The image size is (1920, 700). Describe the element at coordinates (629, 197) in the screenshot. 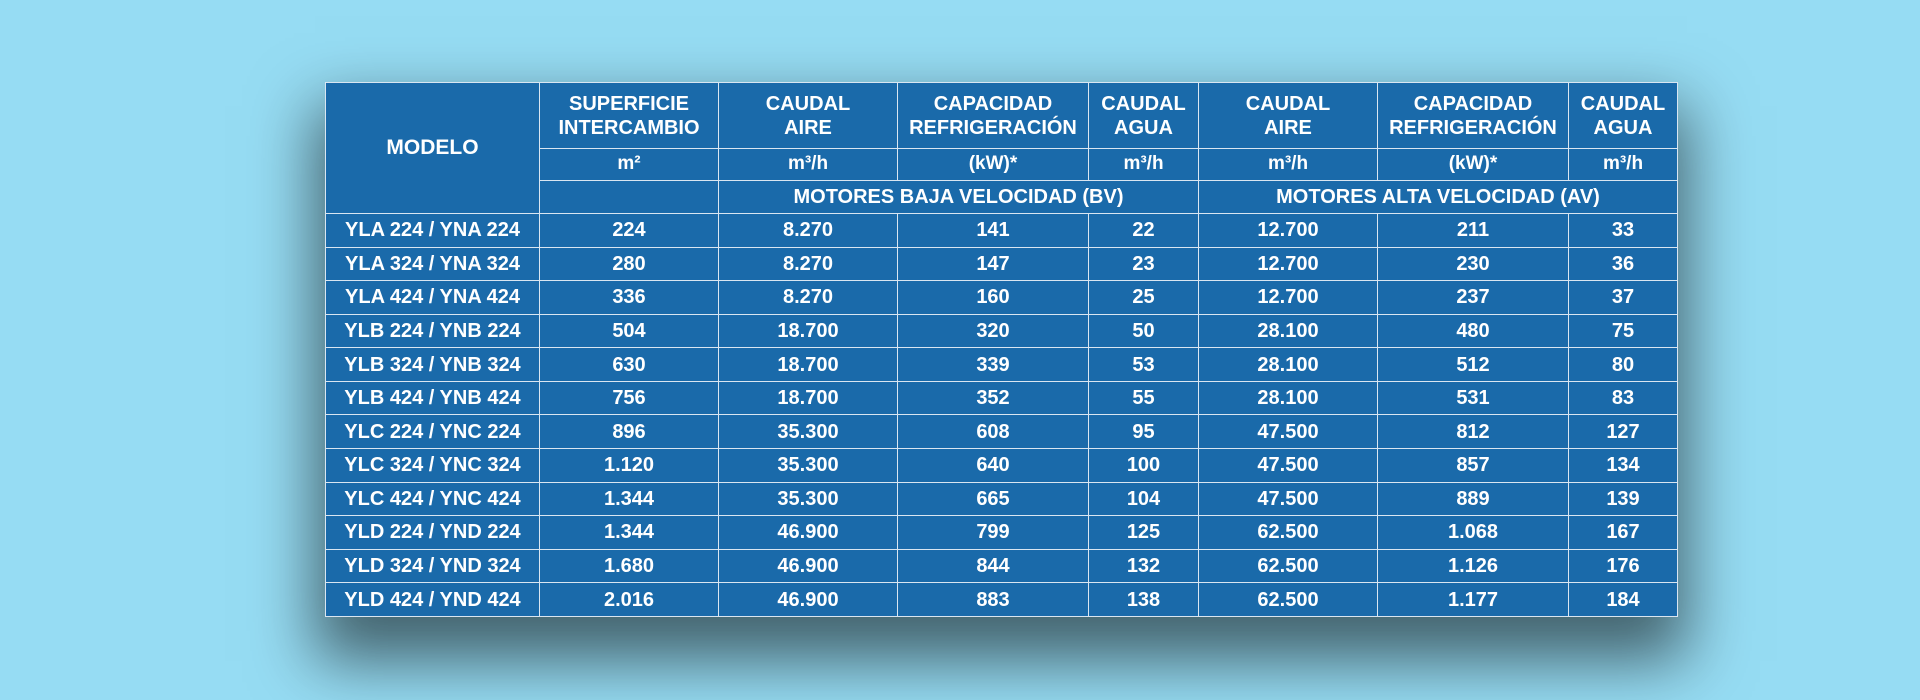

I see `group-spacer` at that location.